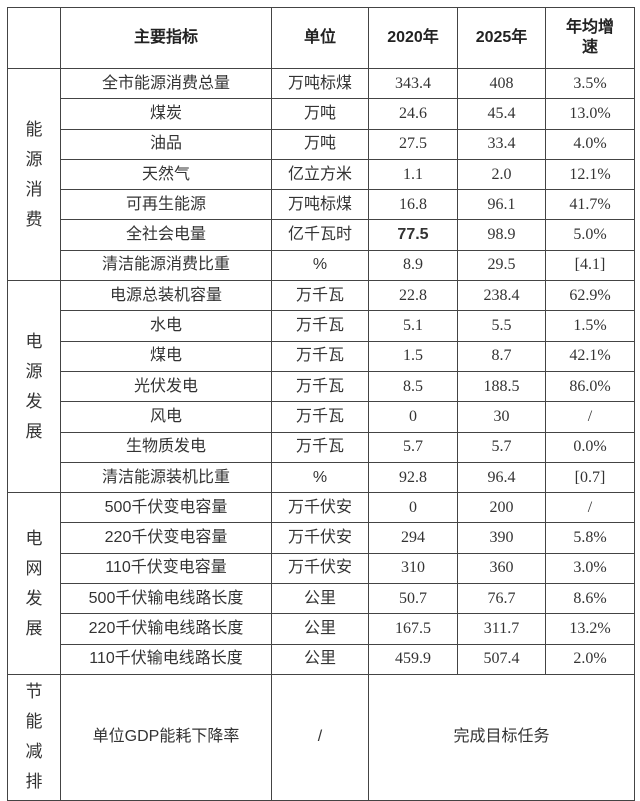 This screenshot has width=640, height=801. I want to click on header-growth: 年均增速, so click(590, 38).